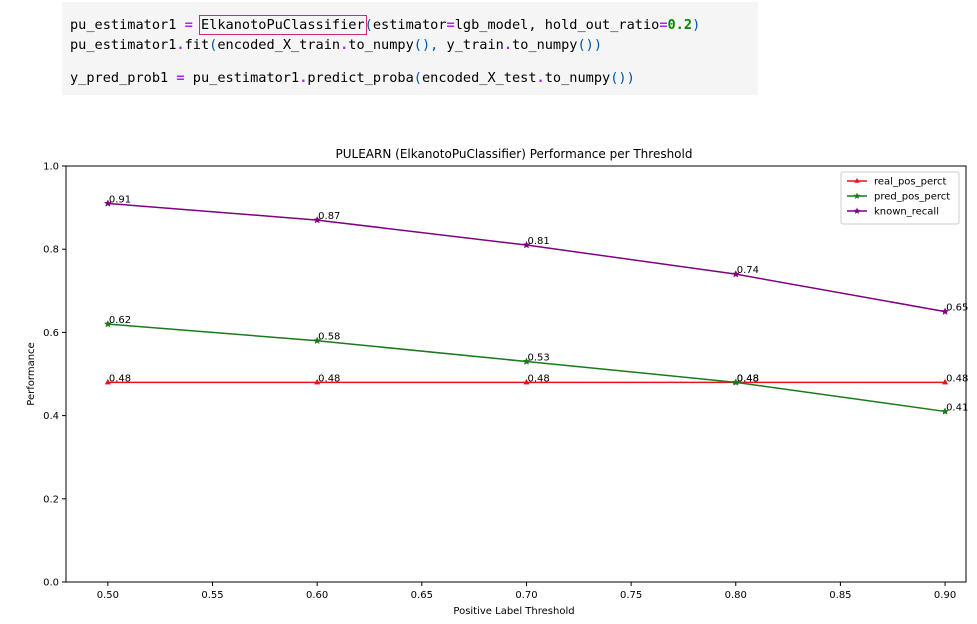  What do you see at coordinates (51, 583) in the screenshot?
I see `y-tick-label: 0.0` at bounding box center [51, 583].